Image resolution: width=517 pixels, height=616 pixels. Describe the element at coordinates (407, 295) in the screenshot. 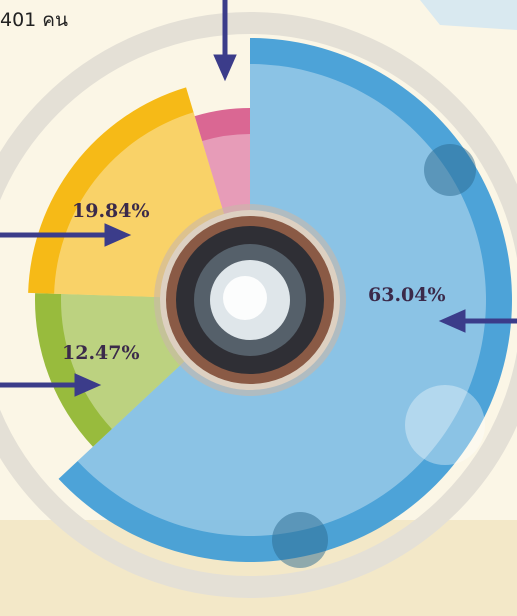

I see `value-label: 63.04%` at that location.